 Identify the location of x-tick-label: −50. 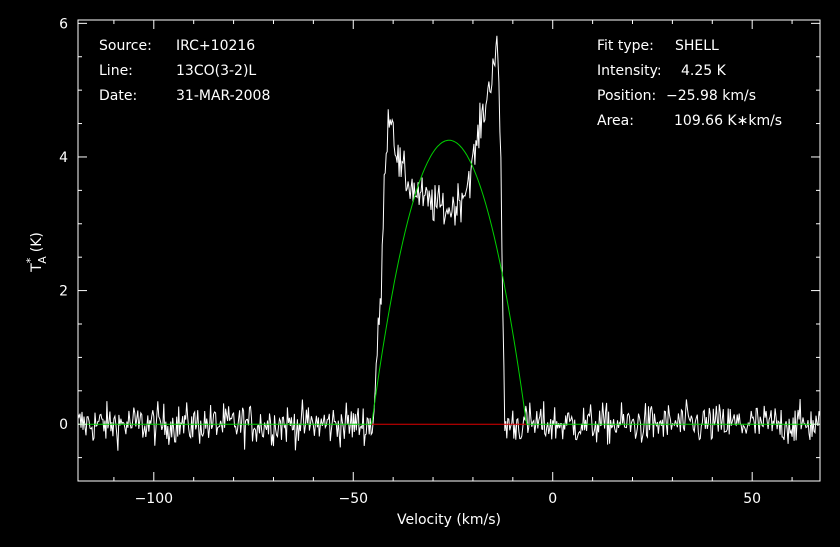
(353, 499).